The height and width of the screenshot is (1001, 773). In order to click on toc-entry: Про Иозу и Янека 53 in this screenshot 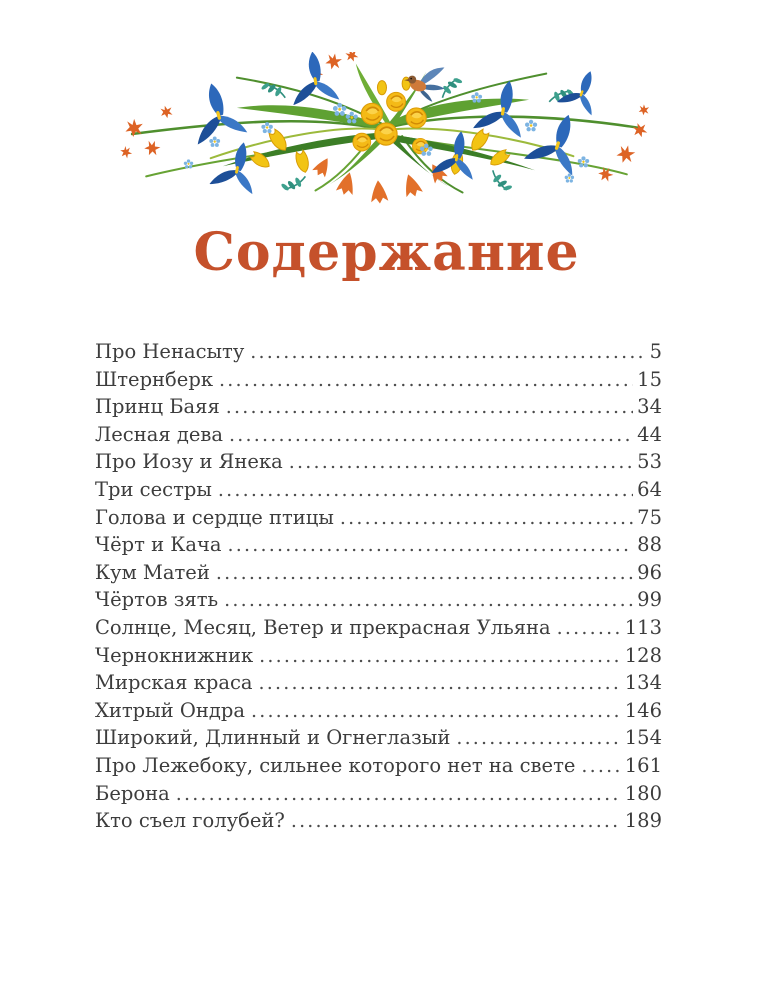, I will do `click(378, 462)`.